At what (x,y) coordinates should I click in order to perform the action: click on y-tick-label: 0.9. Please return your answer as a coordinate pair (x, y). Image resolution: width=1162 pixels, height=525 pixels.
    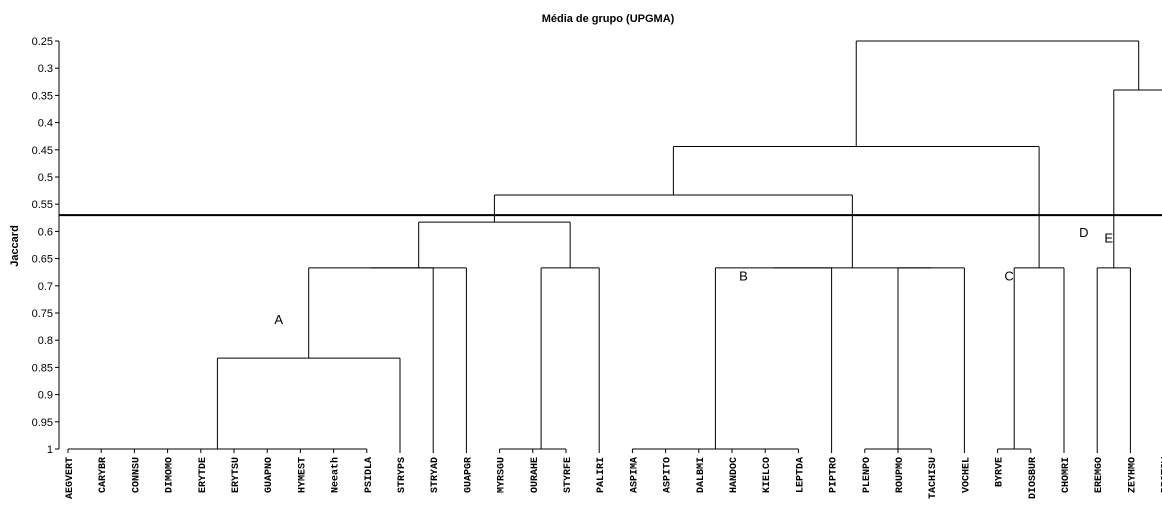
    Looking at the image, I should click on (45, 396).